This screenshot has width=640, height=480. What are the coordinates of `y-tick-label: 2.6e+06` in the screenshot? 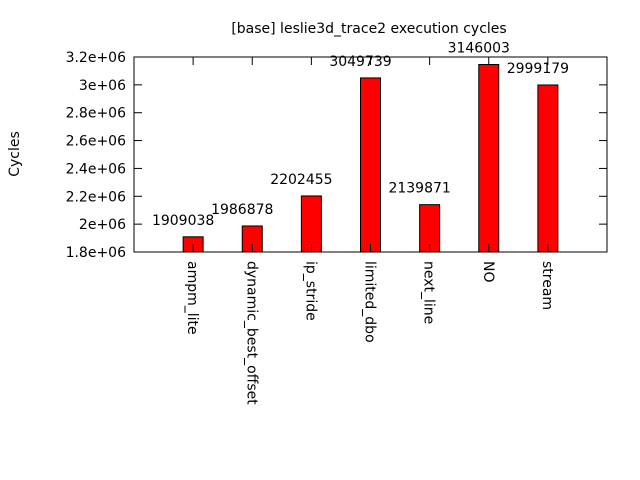 It's located at (96, 142).